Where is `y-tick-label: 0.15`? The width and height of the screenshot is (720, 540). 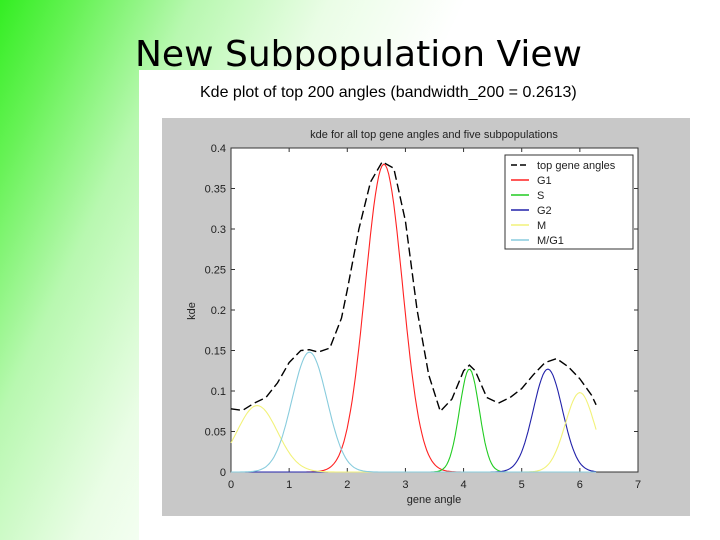
y-tick-label: 0.15 is located at coordinates (215, 352).